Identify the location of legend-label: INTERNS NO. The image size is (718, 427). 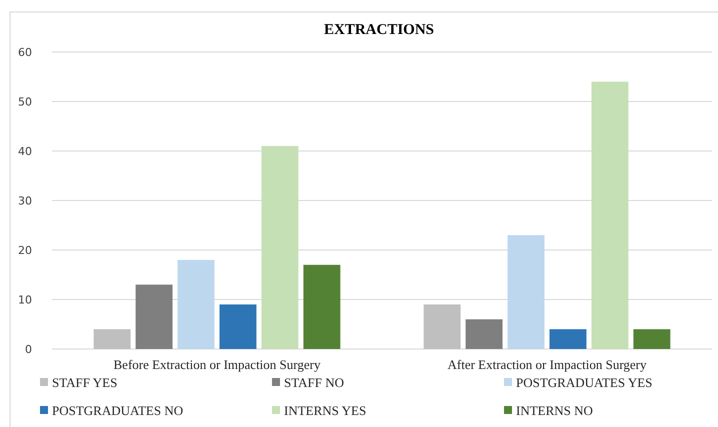
(554, 410).